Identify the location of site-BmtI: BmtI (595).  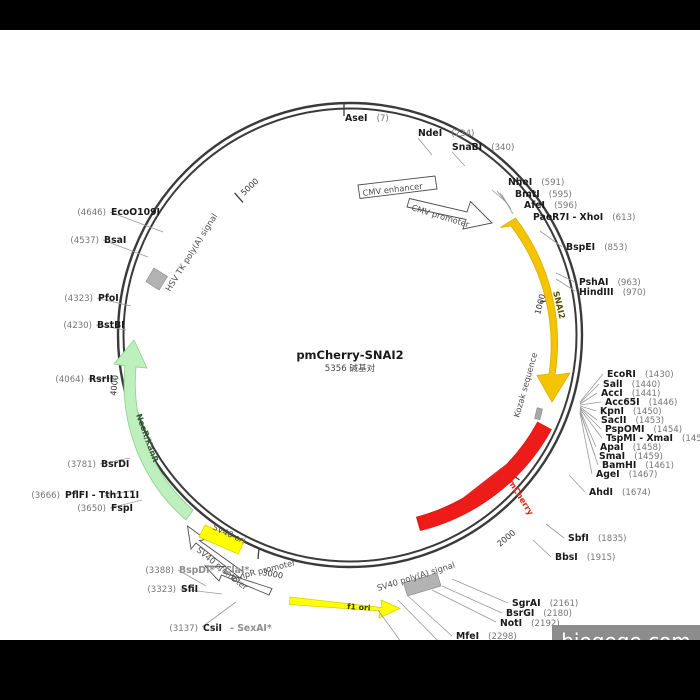
(543, 191).